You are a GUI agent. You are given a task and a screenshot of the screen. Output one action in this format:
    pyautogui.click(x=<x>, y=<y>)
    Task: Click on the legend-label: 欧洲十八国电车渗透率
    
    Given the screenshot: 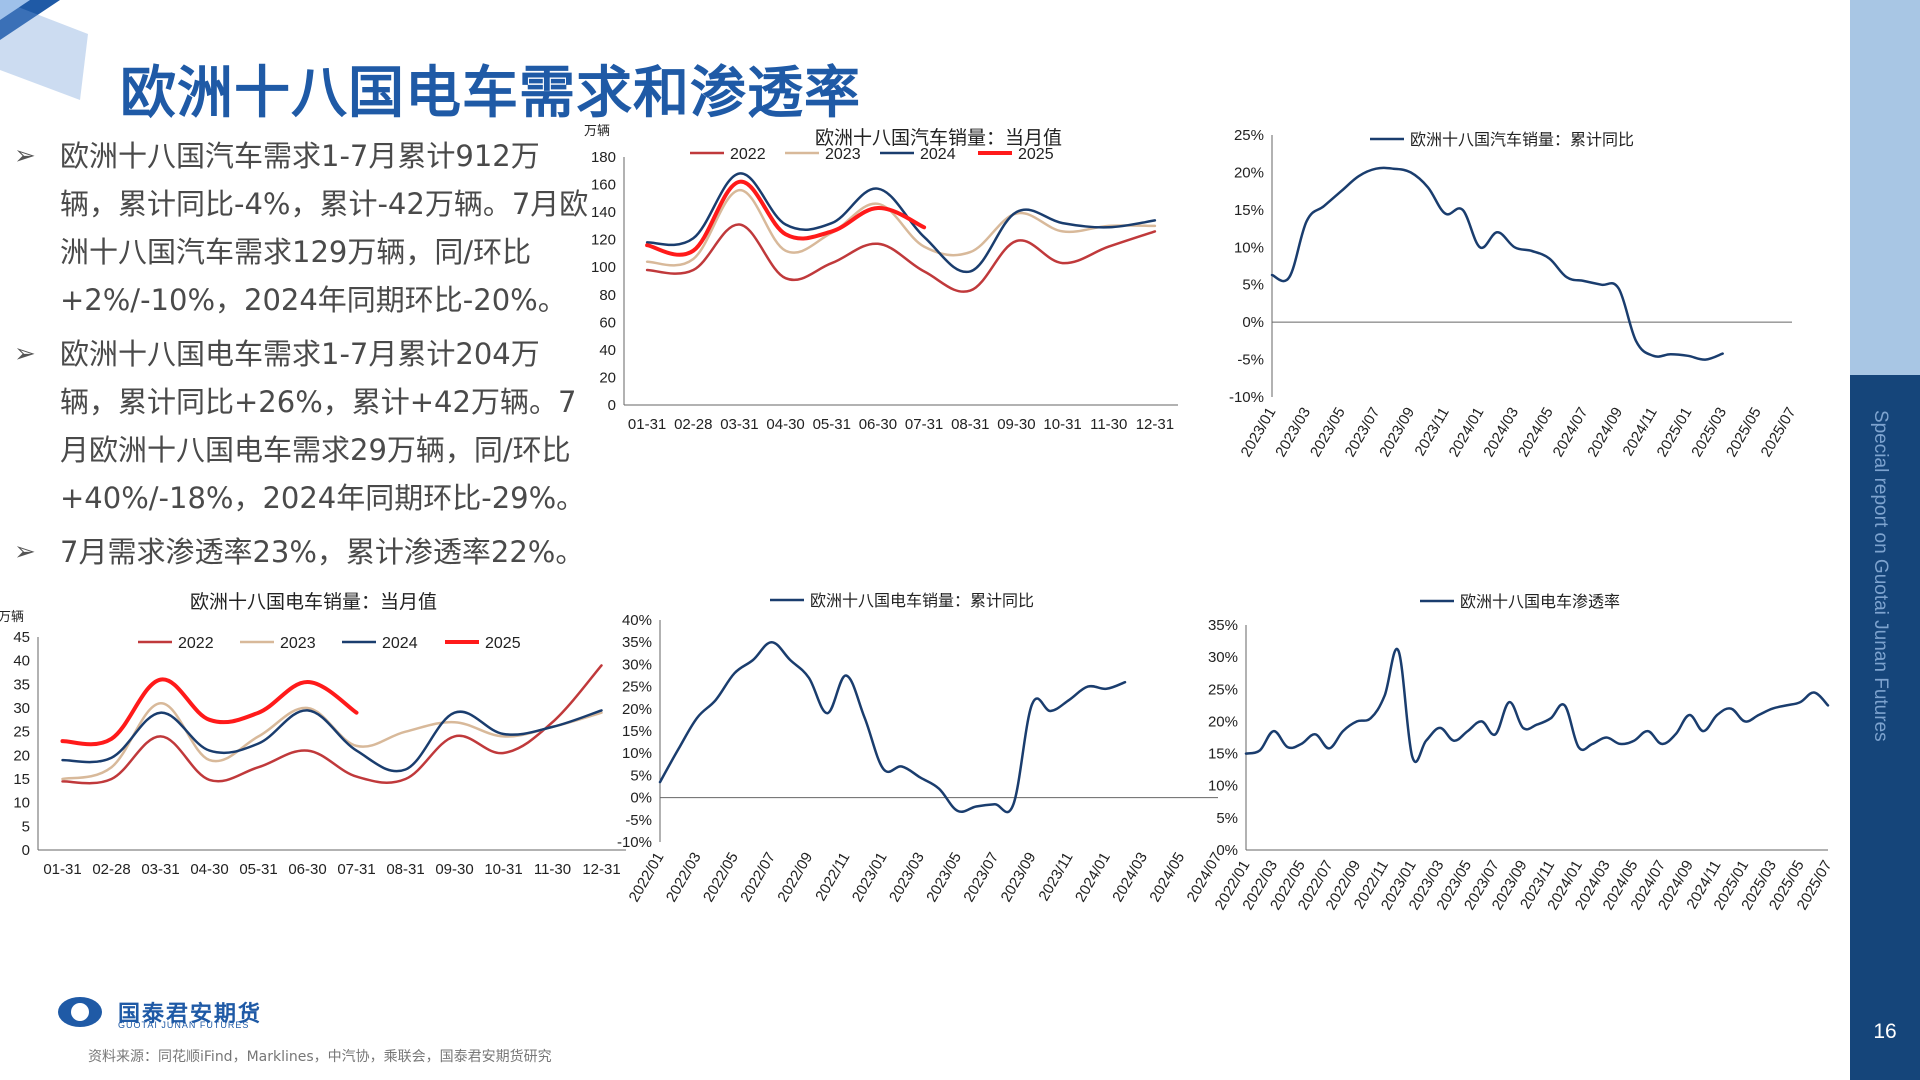 What is the action you would take?
    pyautogui.click(x=1540, y=602)
    